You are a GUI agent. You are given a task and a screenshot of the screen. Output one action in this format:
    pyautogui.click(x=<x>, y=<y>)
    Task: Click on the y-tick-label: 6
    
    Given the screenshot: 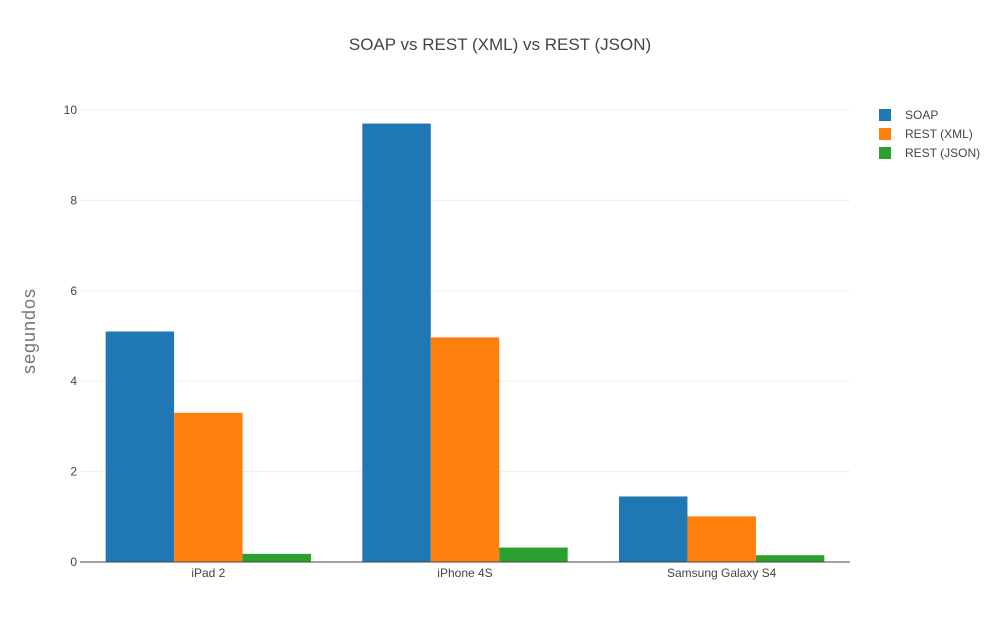 What is the action you would take?
    pyautogui.click(x=73, y=291)
    